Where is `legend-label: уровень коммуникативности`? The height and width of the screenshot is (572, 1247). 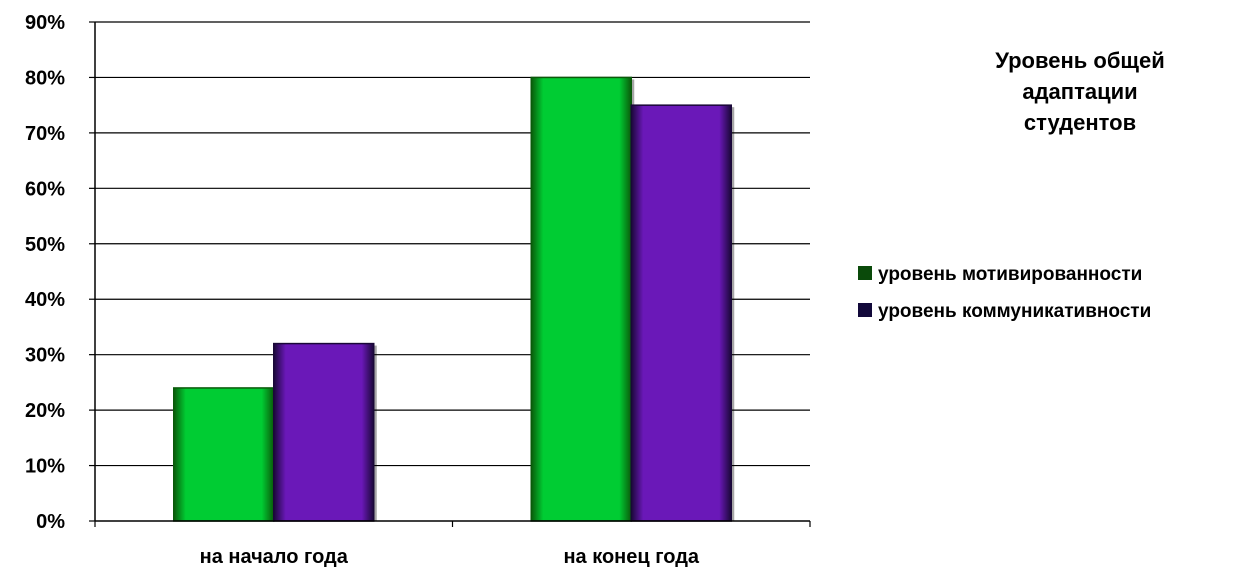 legend-label: уровень коммуникативности is located at coordinates (1014, 311).